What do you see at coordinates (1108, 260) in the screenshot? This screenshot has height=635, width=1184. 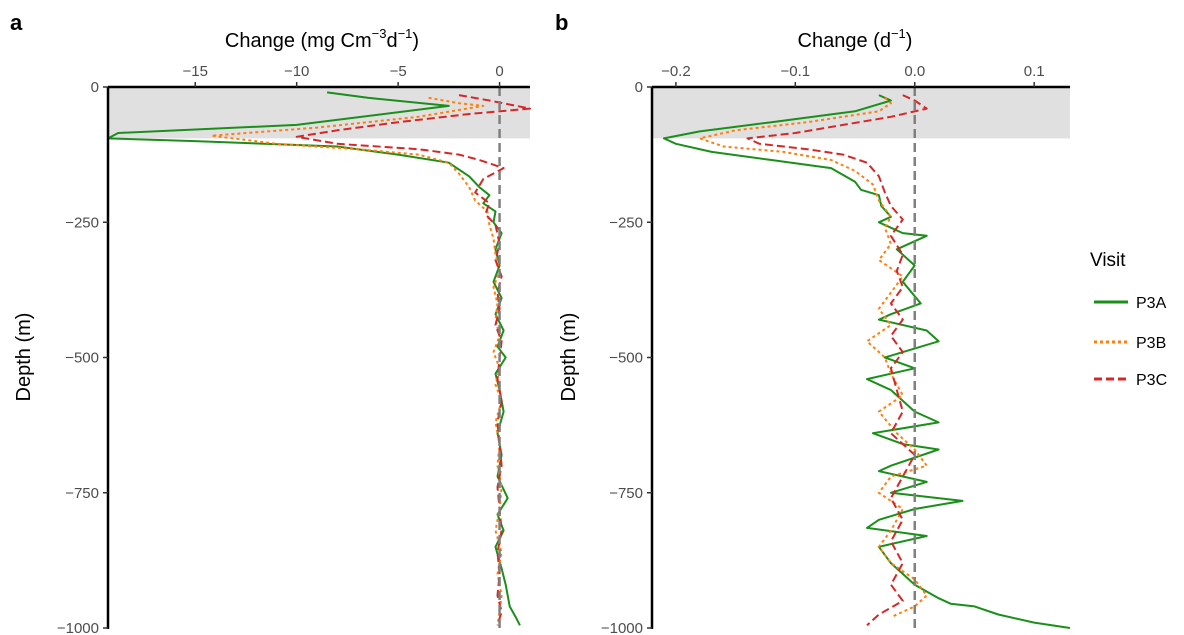 I see `legend-title: Visit` at bounding box center [1108, 260].